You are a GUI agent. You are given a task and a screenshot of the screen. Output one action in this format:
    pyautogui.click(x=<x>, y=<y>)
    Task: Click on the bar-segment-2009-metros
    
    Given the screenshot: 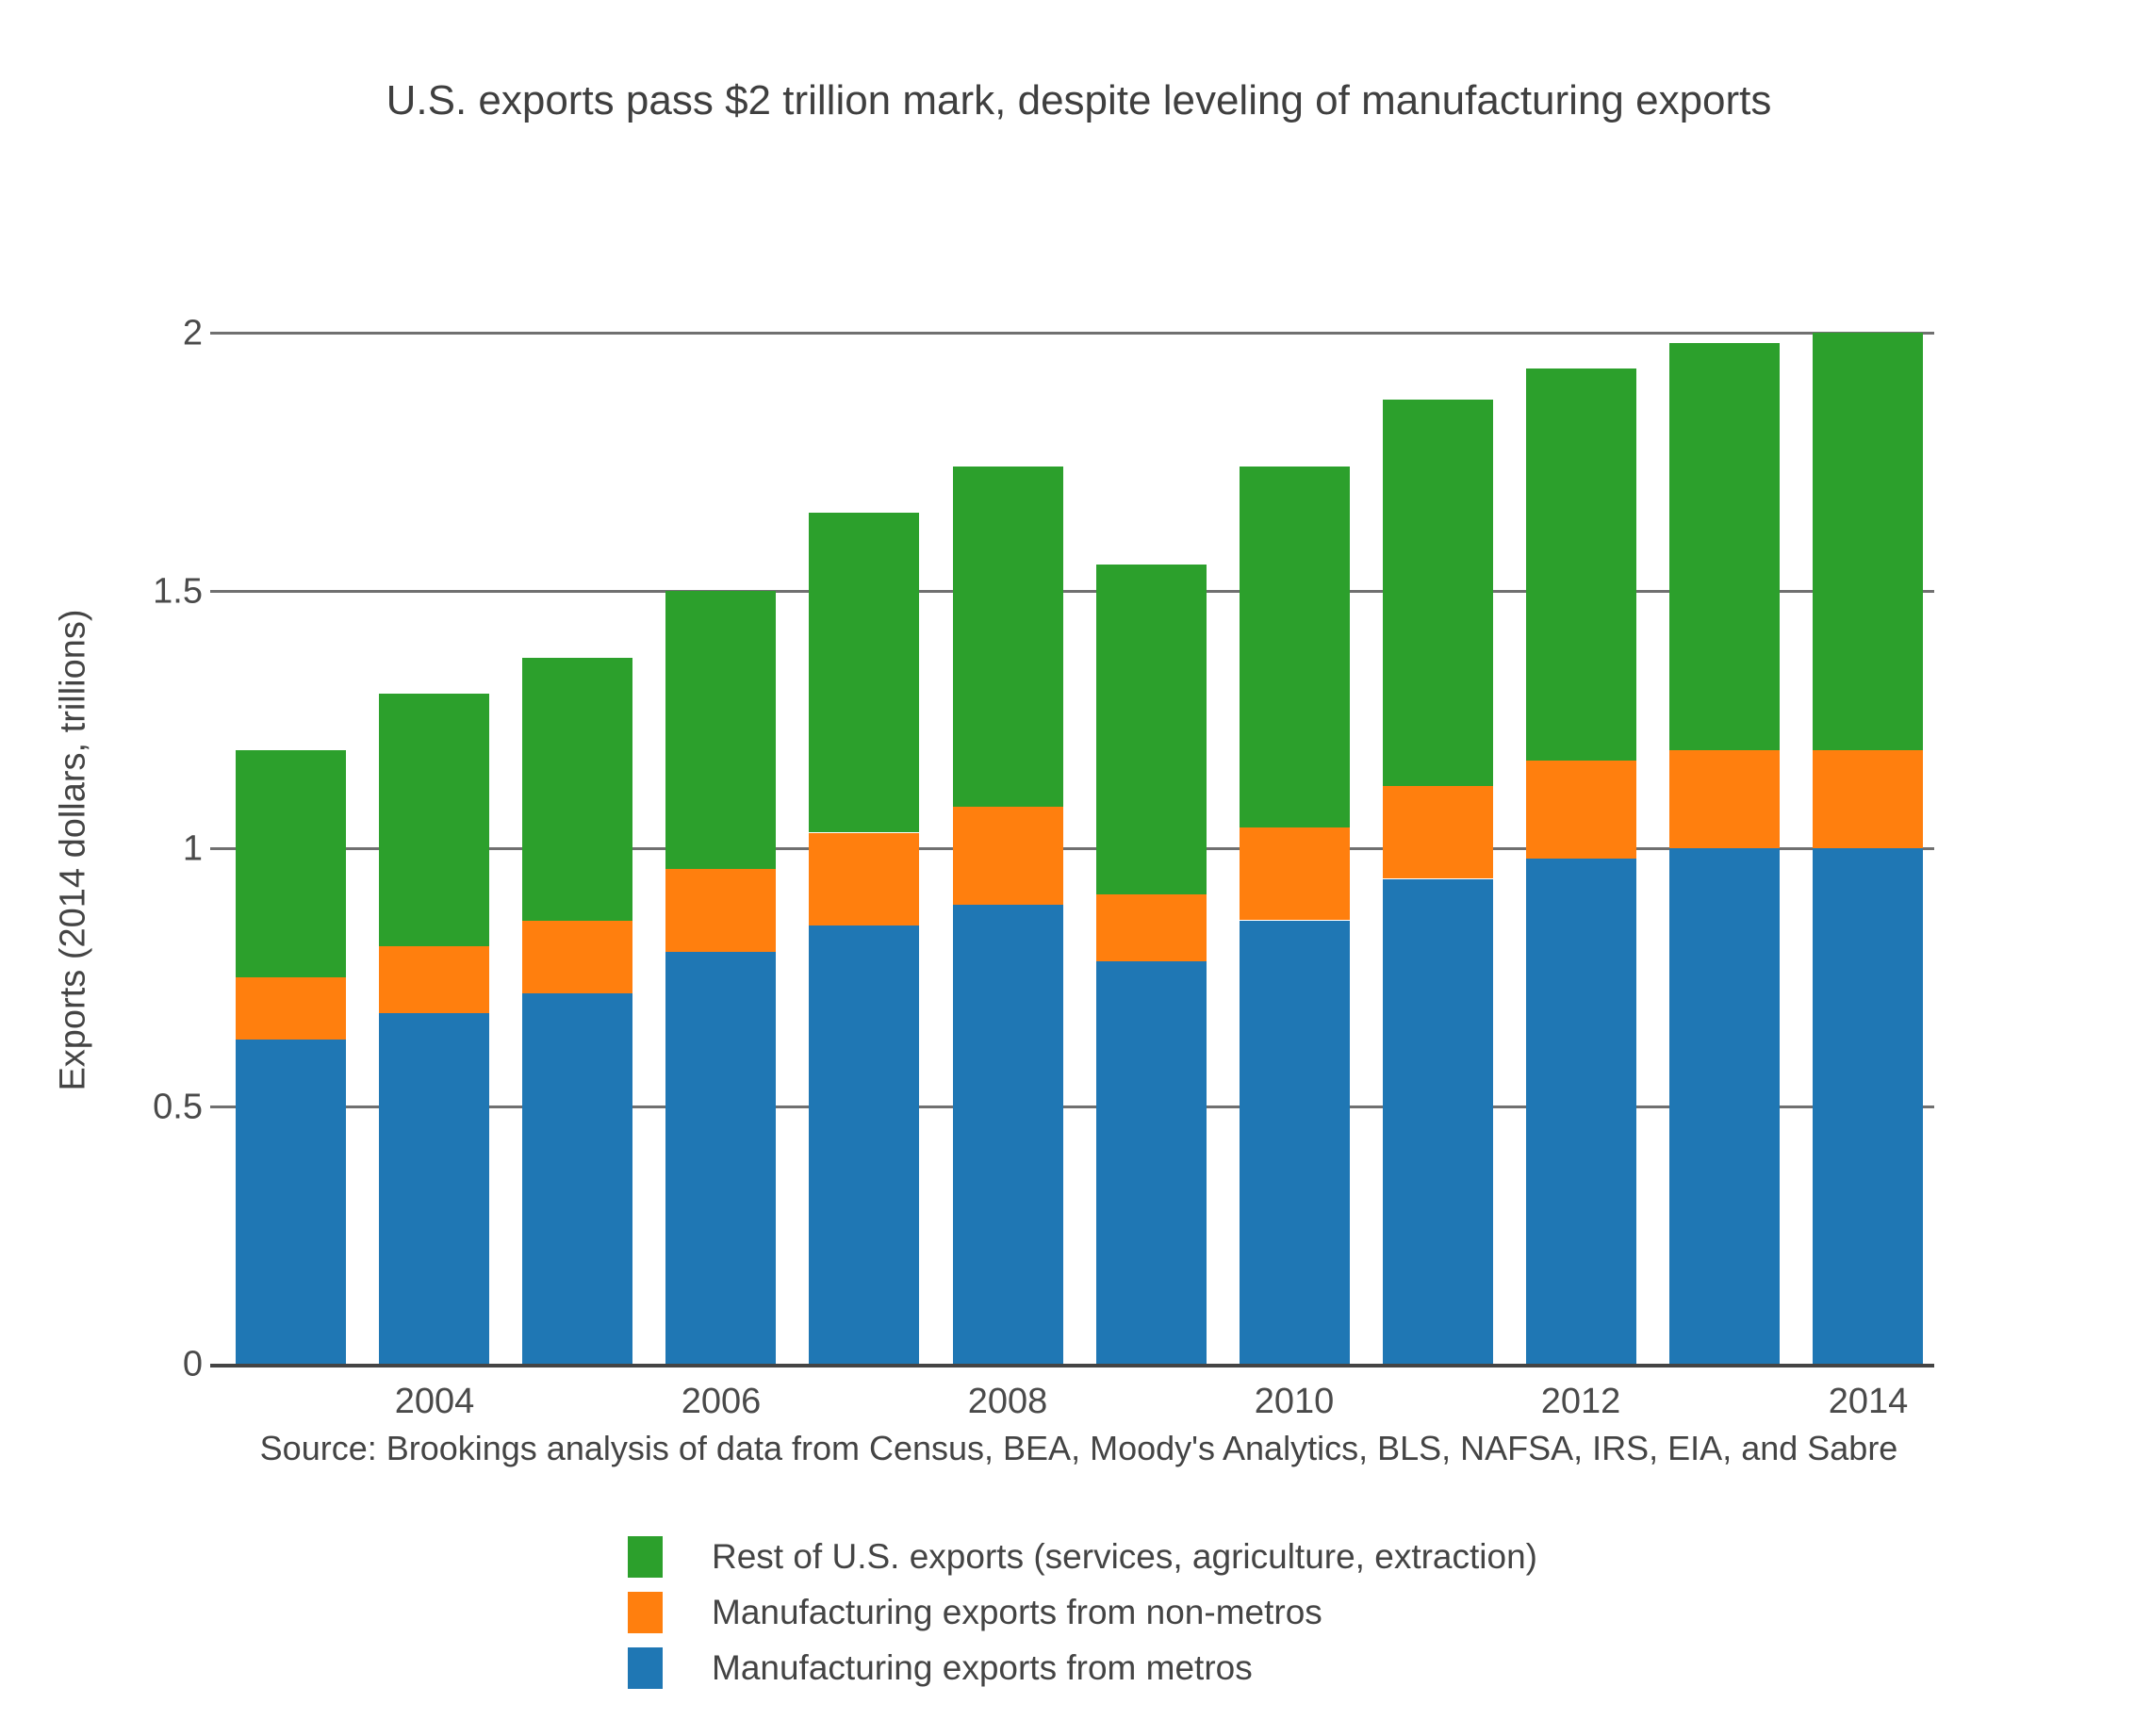 What is the action you would take?
    pyautogui.click(x=1151, y=1162)
    